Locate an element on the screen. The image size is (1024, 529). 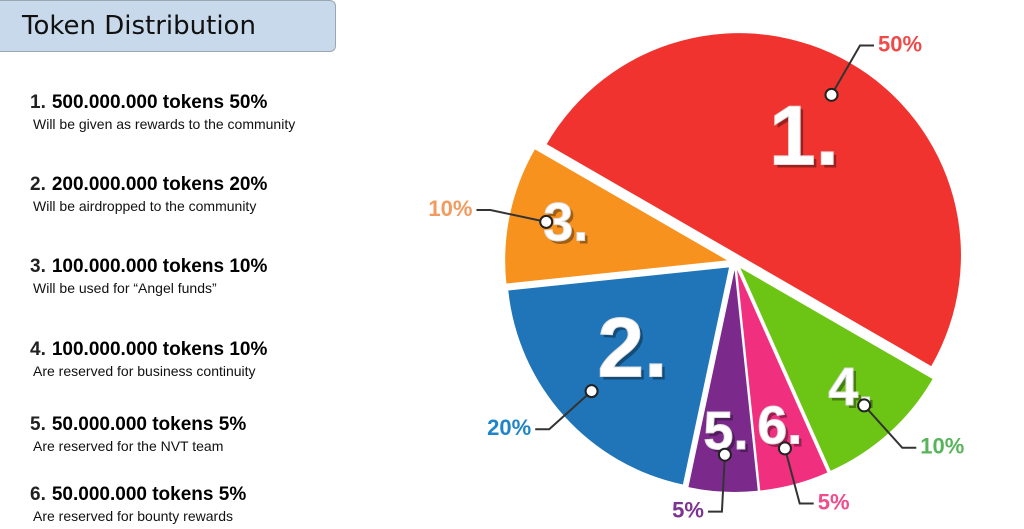
item-number: 1. is located at coordinates (38, 102).